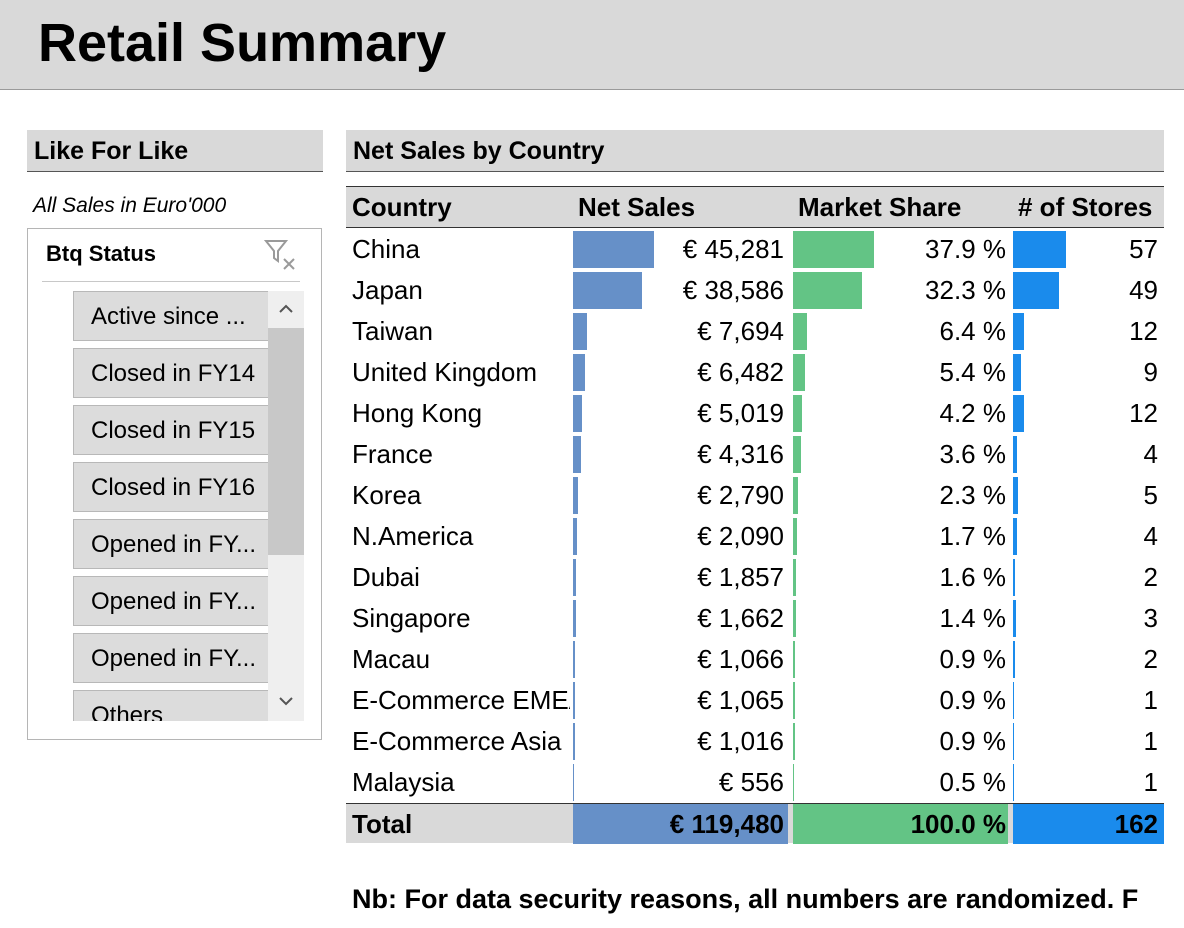 This screenshot has height=928, width=1184. What do you see at coordinates (286, 441) in the screenshot?
I see `scroll-thumb` at bounding box center [286, 441].